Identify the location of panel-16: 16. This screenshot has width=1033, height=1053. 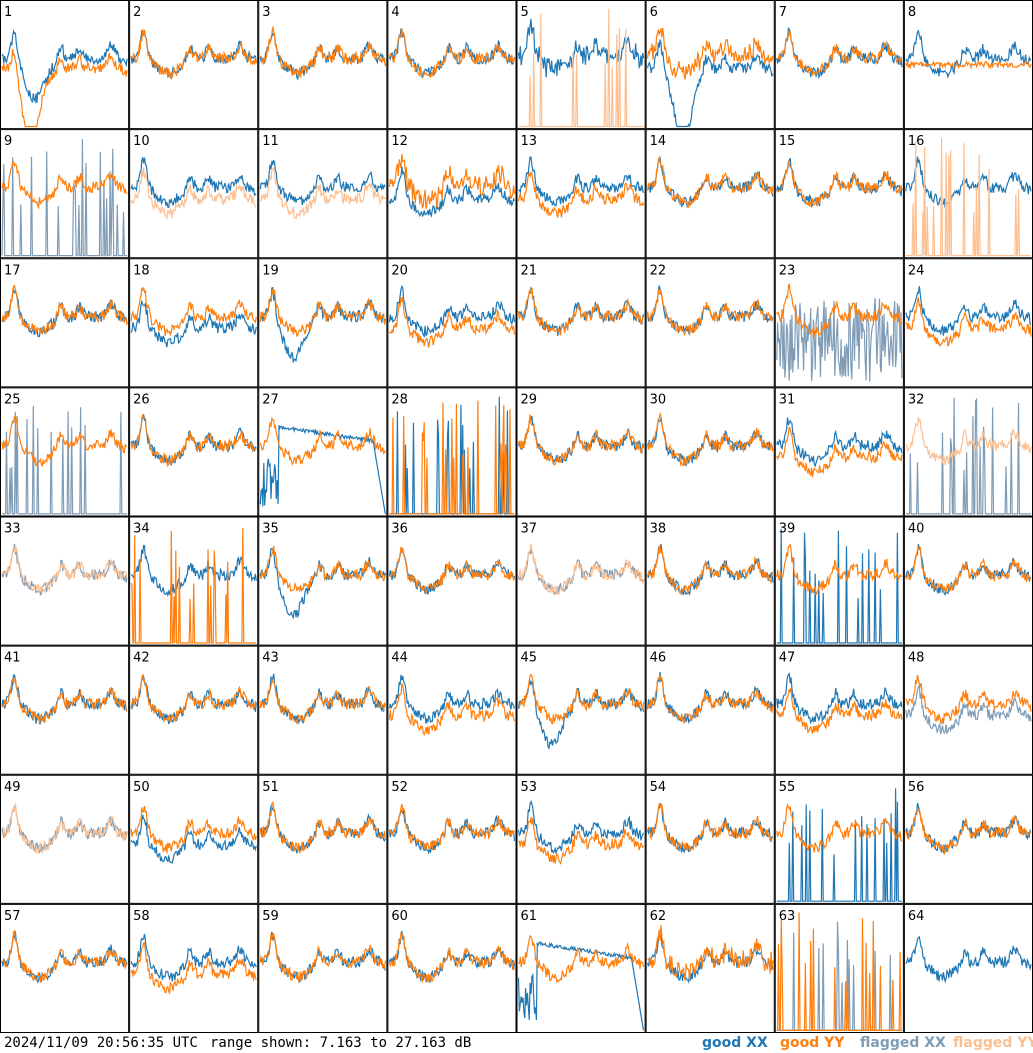
(968, 194).